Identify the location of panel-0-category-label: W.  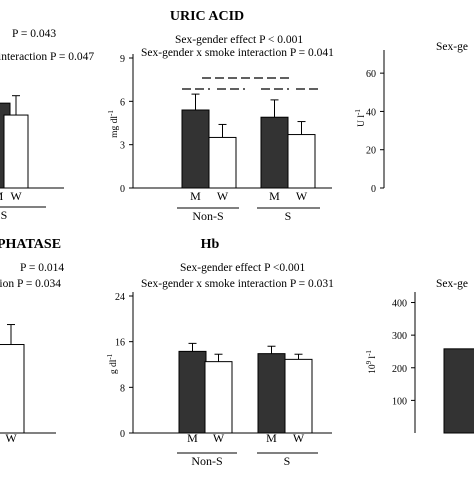
(16, 196).